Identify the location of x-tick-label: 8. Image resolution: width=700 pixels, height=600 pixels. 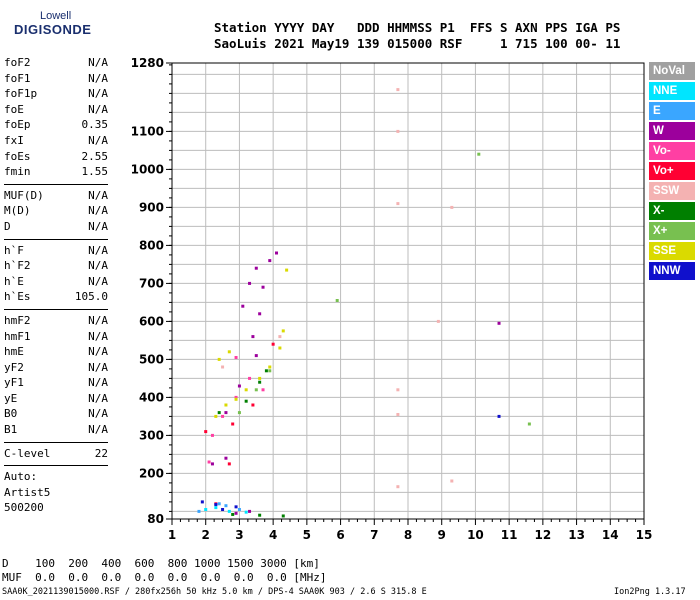
(408, 535).